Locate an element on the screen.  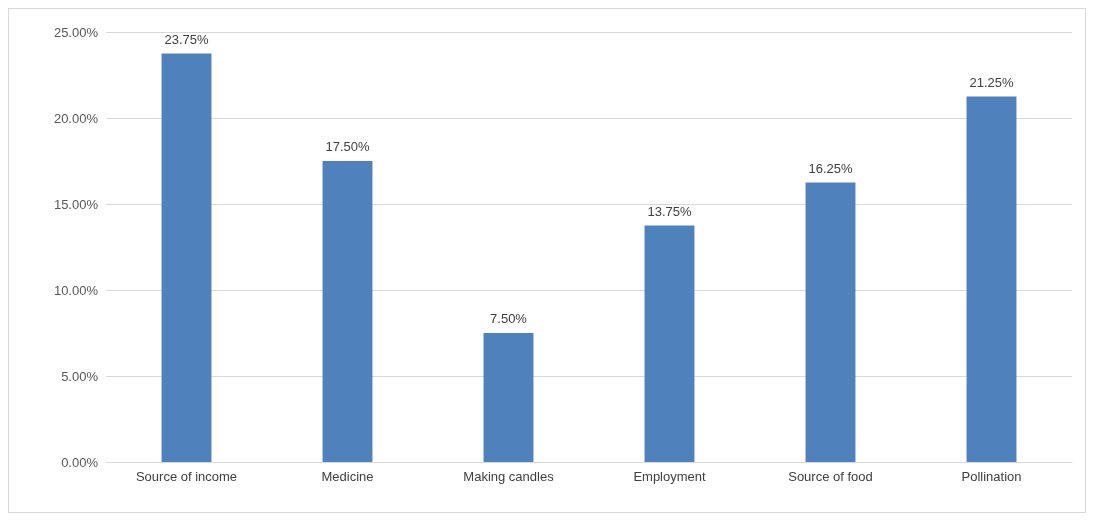
y-tick-label: 20.00% is located at coordinates (76, 118).